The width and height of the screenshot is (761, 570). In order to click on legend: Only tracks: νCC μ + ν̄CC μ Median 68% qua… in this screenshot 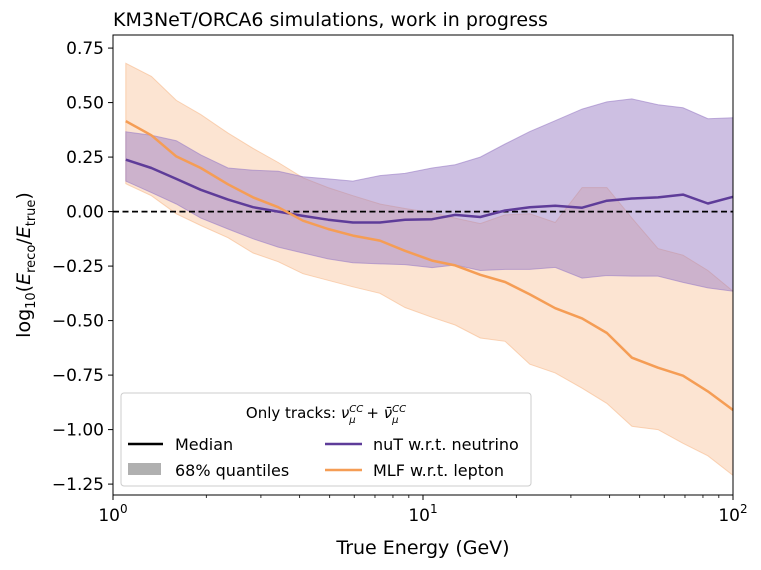, I will do `click(326, 439)`.